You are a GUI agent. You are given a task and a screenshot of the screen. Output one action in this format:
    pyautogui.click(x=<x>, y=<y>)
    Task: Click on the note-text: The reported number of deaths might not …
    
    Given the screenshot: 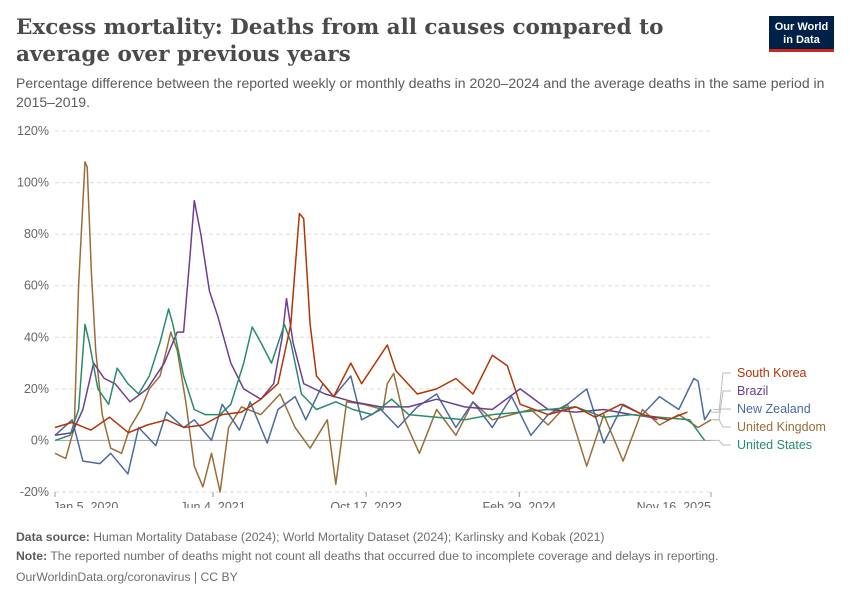 What is the action you would take?
    pyautogui.click(x=384, y=556)
    